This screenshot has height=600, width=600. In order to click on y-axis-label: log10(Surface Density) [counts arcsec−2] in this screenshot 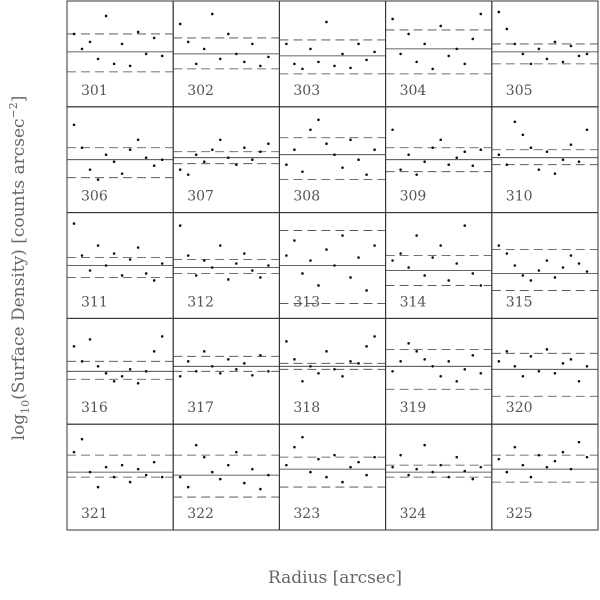, I will do `click(19, 268)`.